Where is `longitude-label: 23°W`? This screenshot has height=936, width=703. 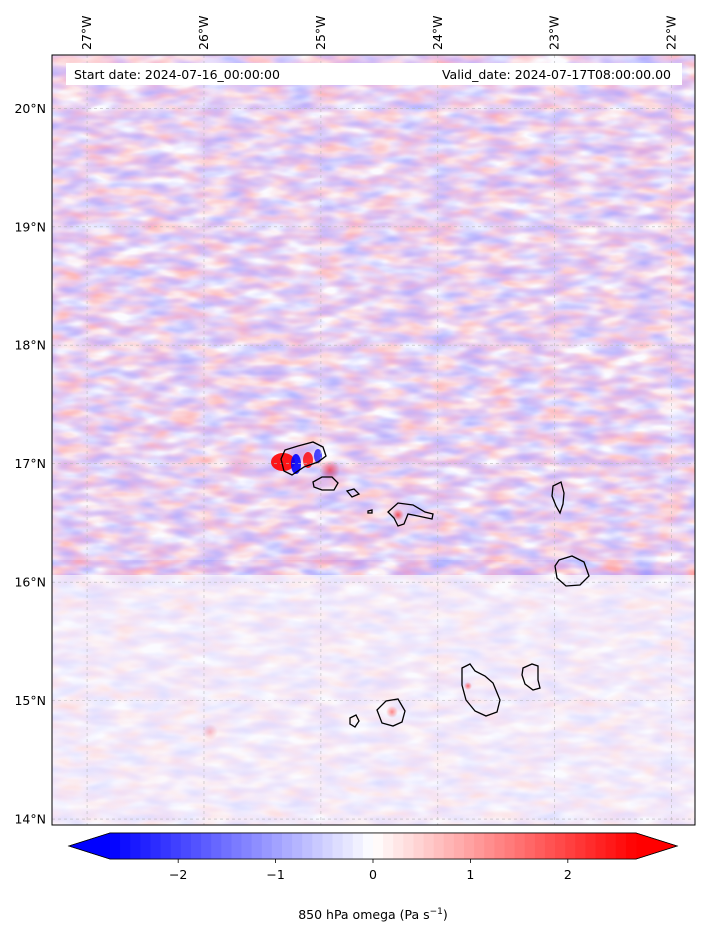
longitude-label: 23°W is located at coordinates (554, 32).